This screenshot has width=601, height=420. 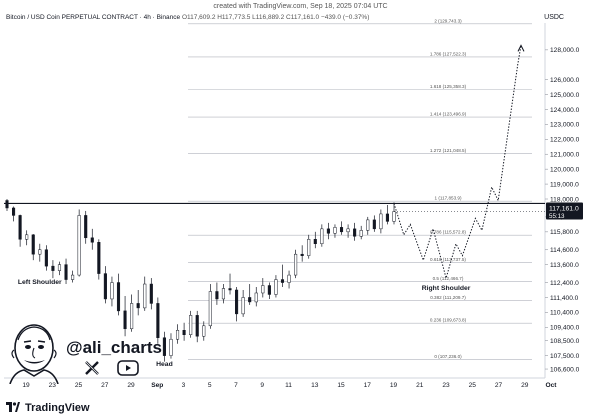 I want to click on y-tick-label: 108,500.0, so click(x=565, y=341).